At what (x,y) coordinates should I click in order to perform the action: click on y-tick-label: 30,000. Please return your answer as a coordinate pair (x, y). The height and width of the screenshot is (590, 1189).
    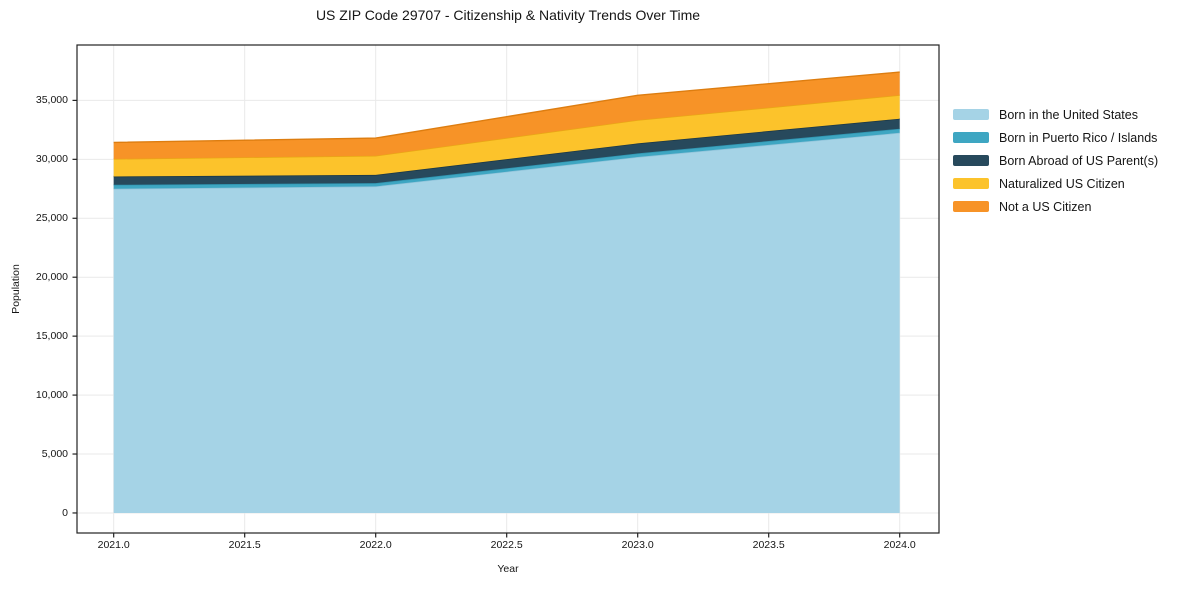
    Looking at the image, I should click on (51, 159).